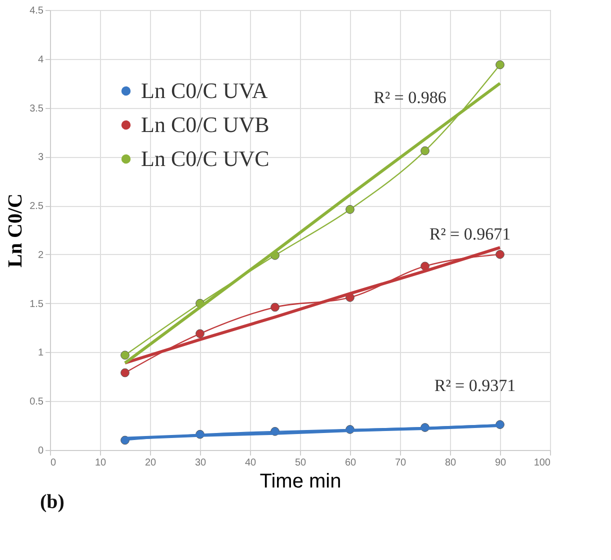 Image resolution: width=611 pixels, height=560 pixels. Describe the element at coordinates (100, 463) in the screenshot. I see `x-tick-label: 10` at that location.